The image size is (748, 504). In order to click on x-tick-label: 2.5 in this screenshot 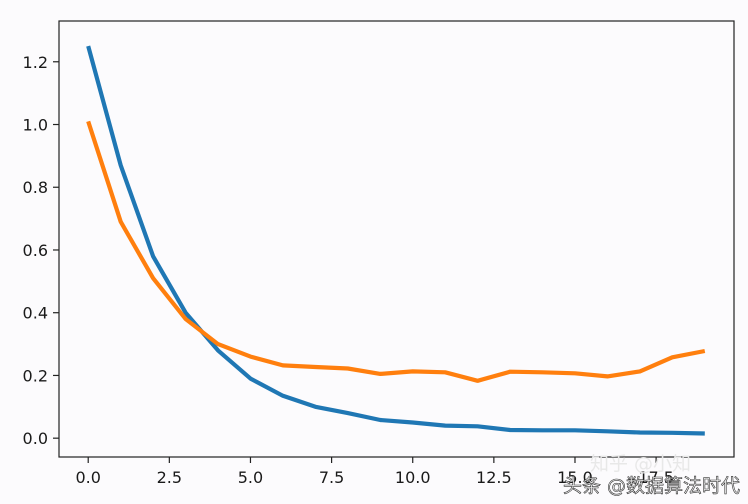, I will do `click(169, 477)`.